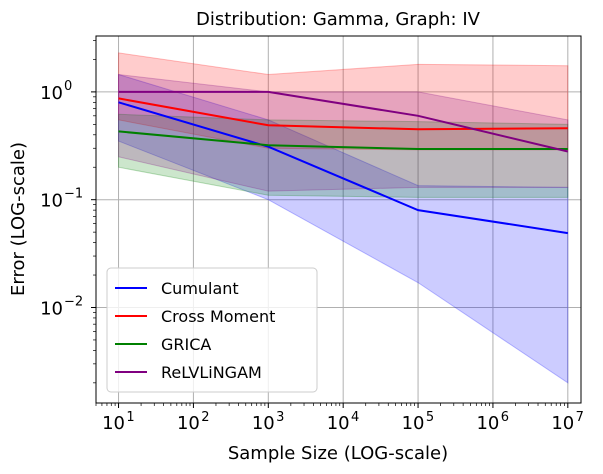 This screenshot has width=603, height=474. What do you see at coordinates (200, 288) in the screenshot?
I see `legend-label-cumulant: Cumulant` at bounding box center [200, 288].